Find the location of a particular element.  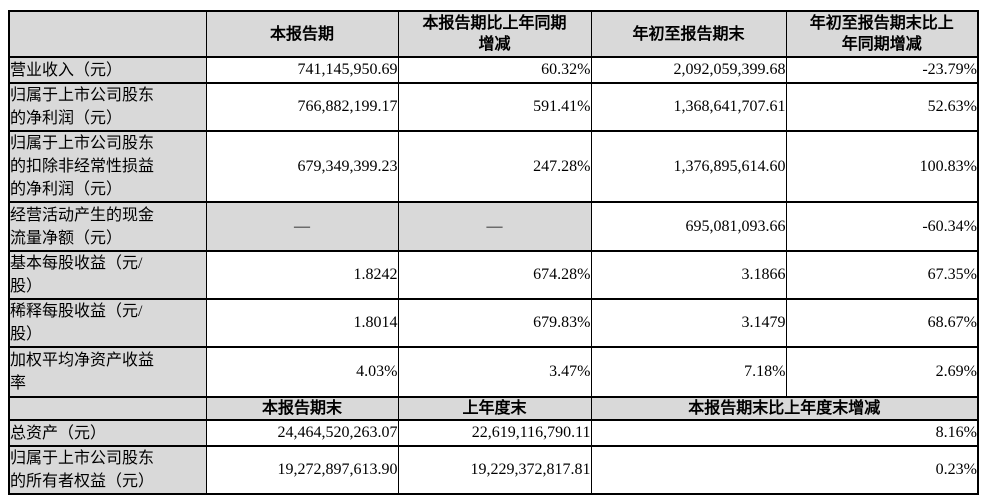

table-row: 经营活动产生的现金 流量净额（元） — —695,081,093.66 -60.34% is located at coordinates (493, 226).